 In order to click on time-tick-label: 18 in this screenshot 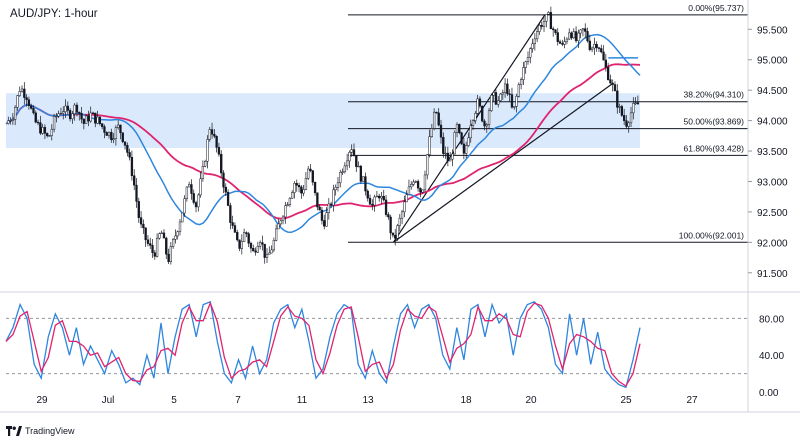, I will do `click(466, 400)`.